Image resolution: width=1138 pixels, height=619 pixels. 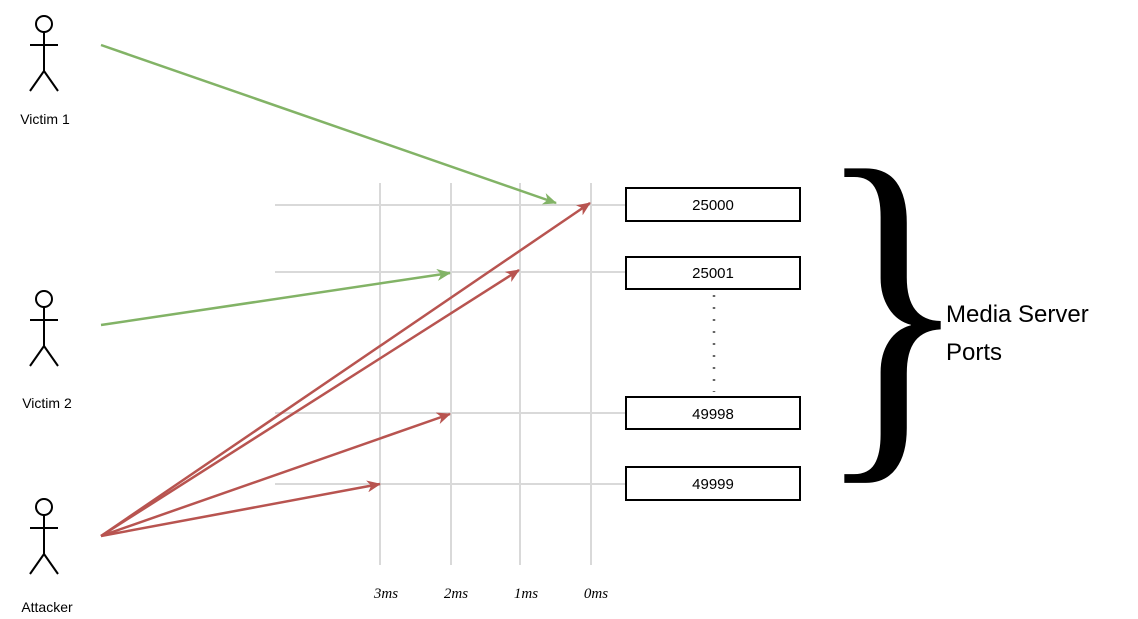 What do you see at coordinates (1020, 333) in the screenshot?
I see `media-server-label: Media Server Ports` at bounding box center [1020, 333].